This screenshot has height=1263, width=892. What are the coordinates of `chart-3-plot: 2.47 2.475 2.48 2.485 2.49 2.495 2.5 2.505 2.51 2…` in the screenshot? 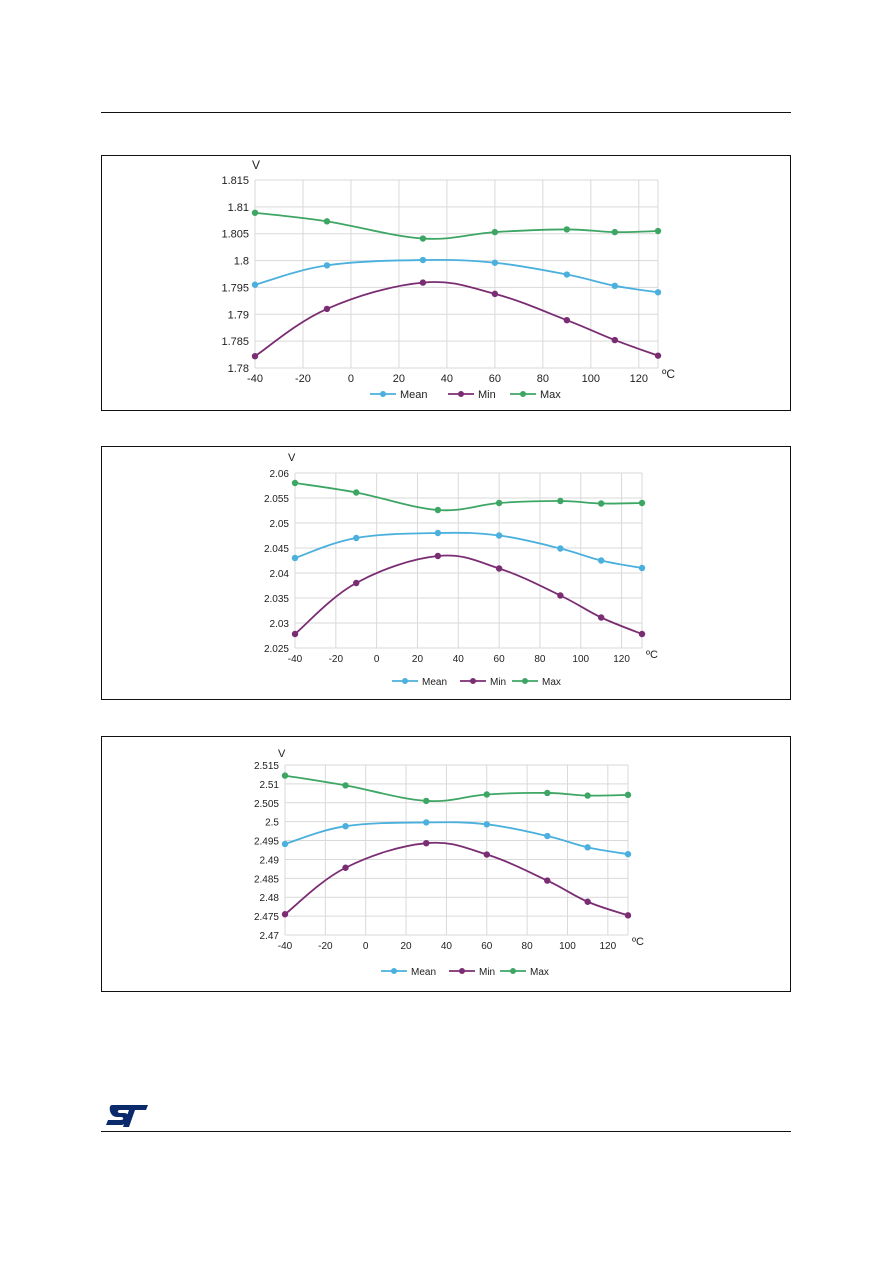 It's located at (449, 863).